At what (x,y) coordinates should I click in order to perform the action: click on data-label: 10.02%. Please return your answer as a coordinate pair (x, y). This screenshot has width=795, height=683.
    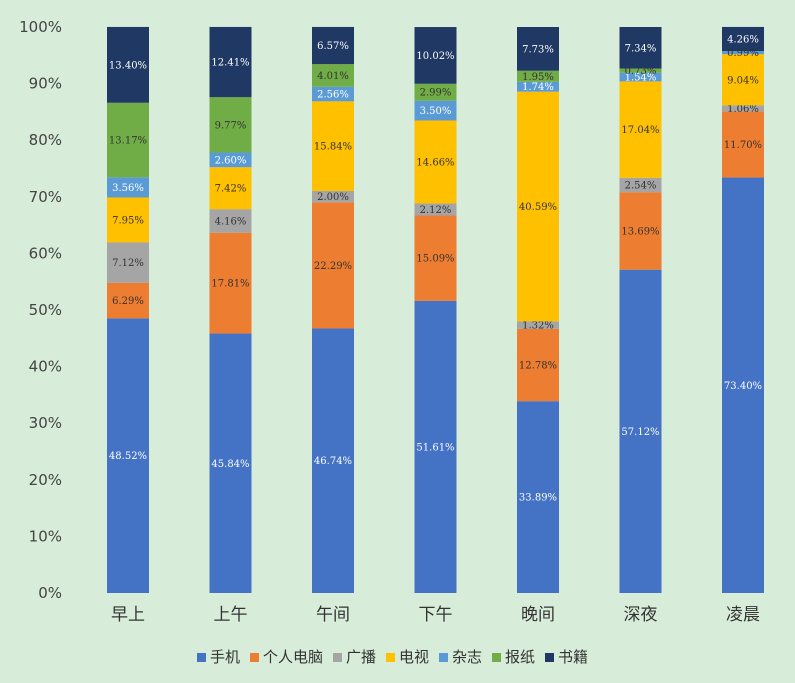
    Looking at the image, I should click on (435, 56).